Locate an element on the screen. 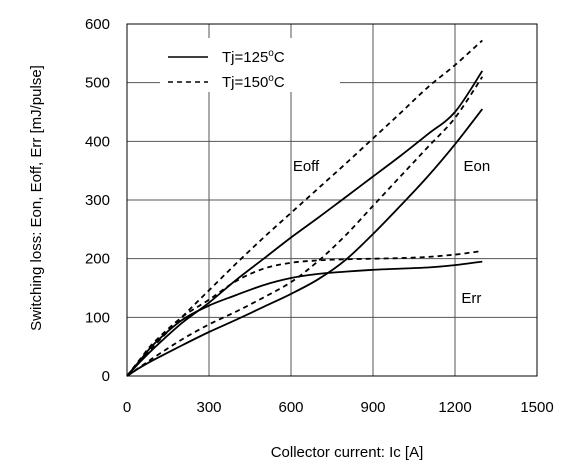 The width and height of the screenshot is (585, 466). x-tick-label: 0 is located at coordinates (127, 407).